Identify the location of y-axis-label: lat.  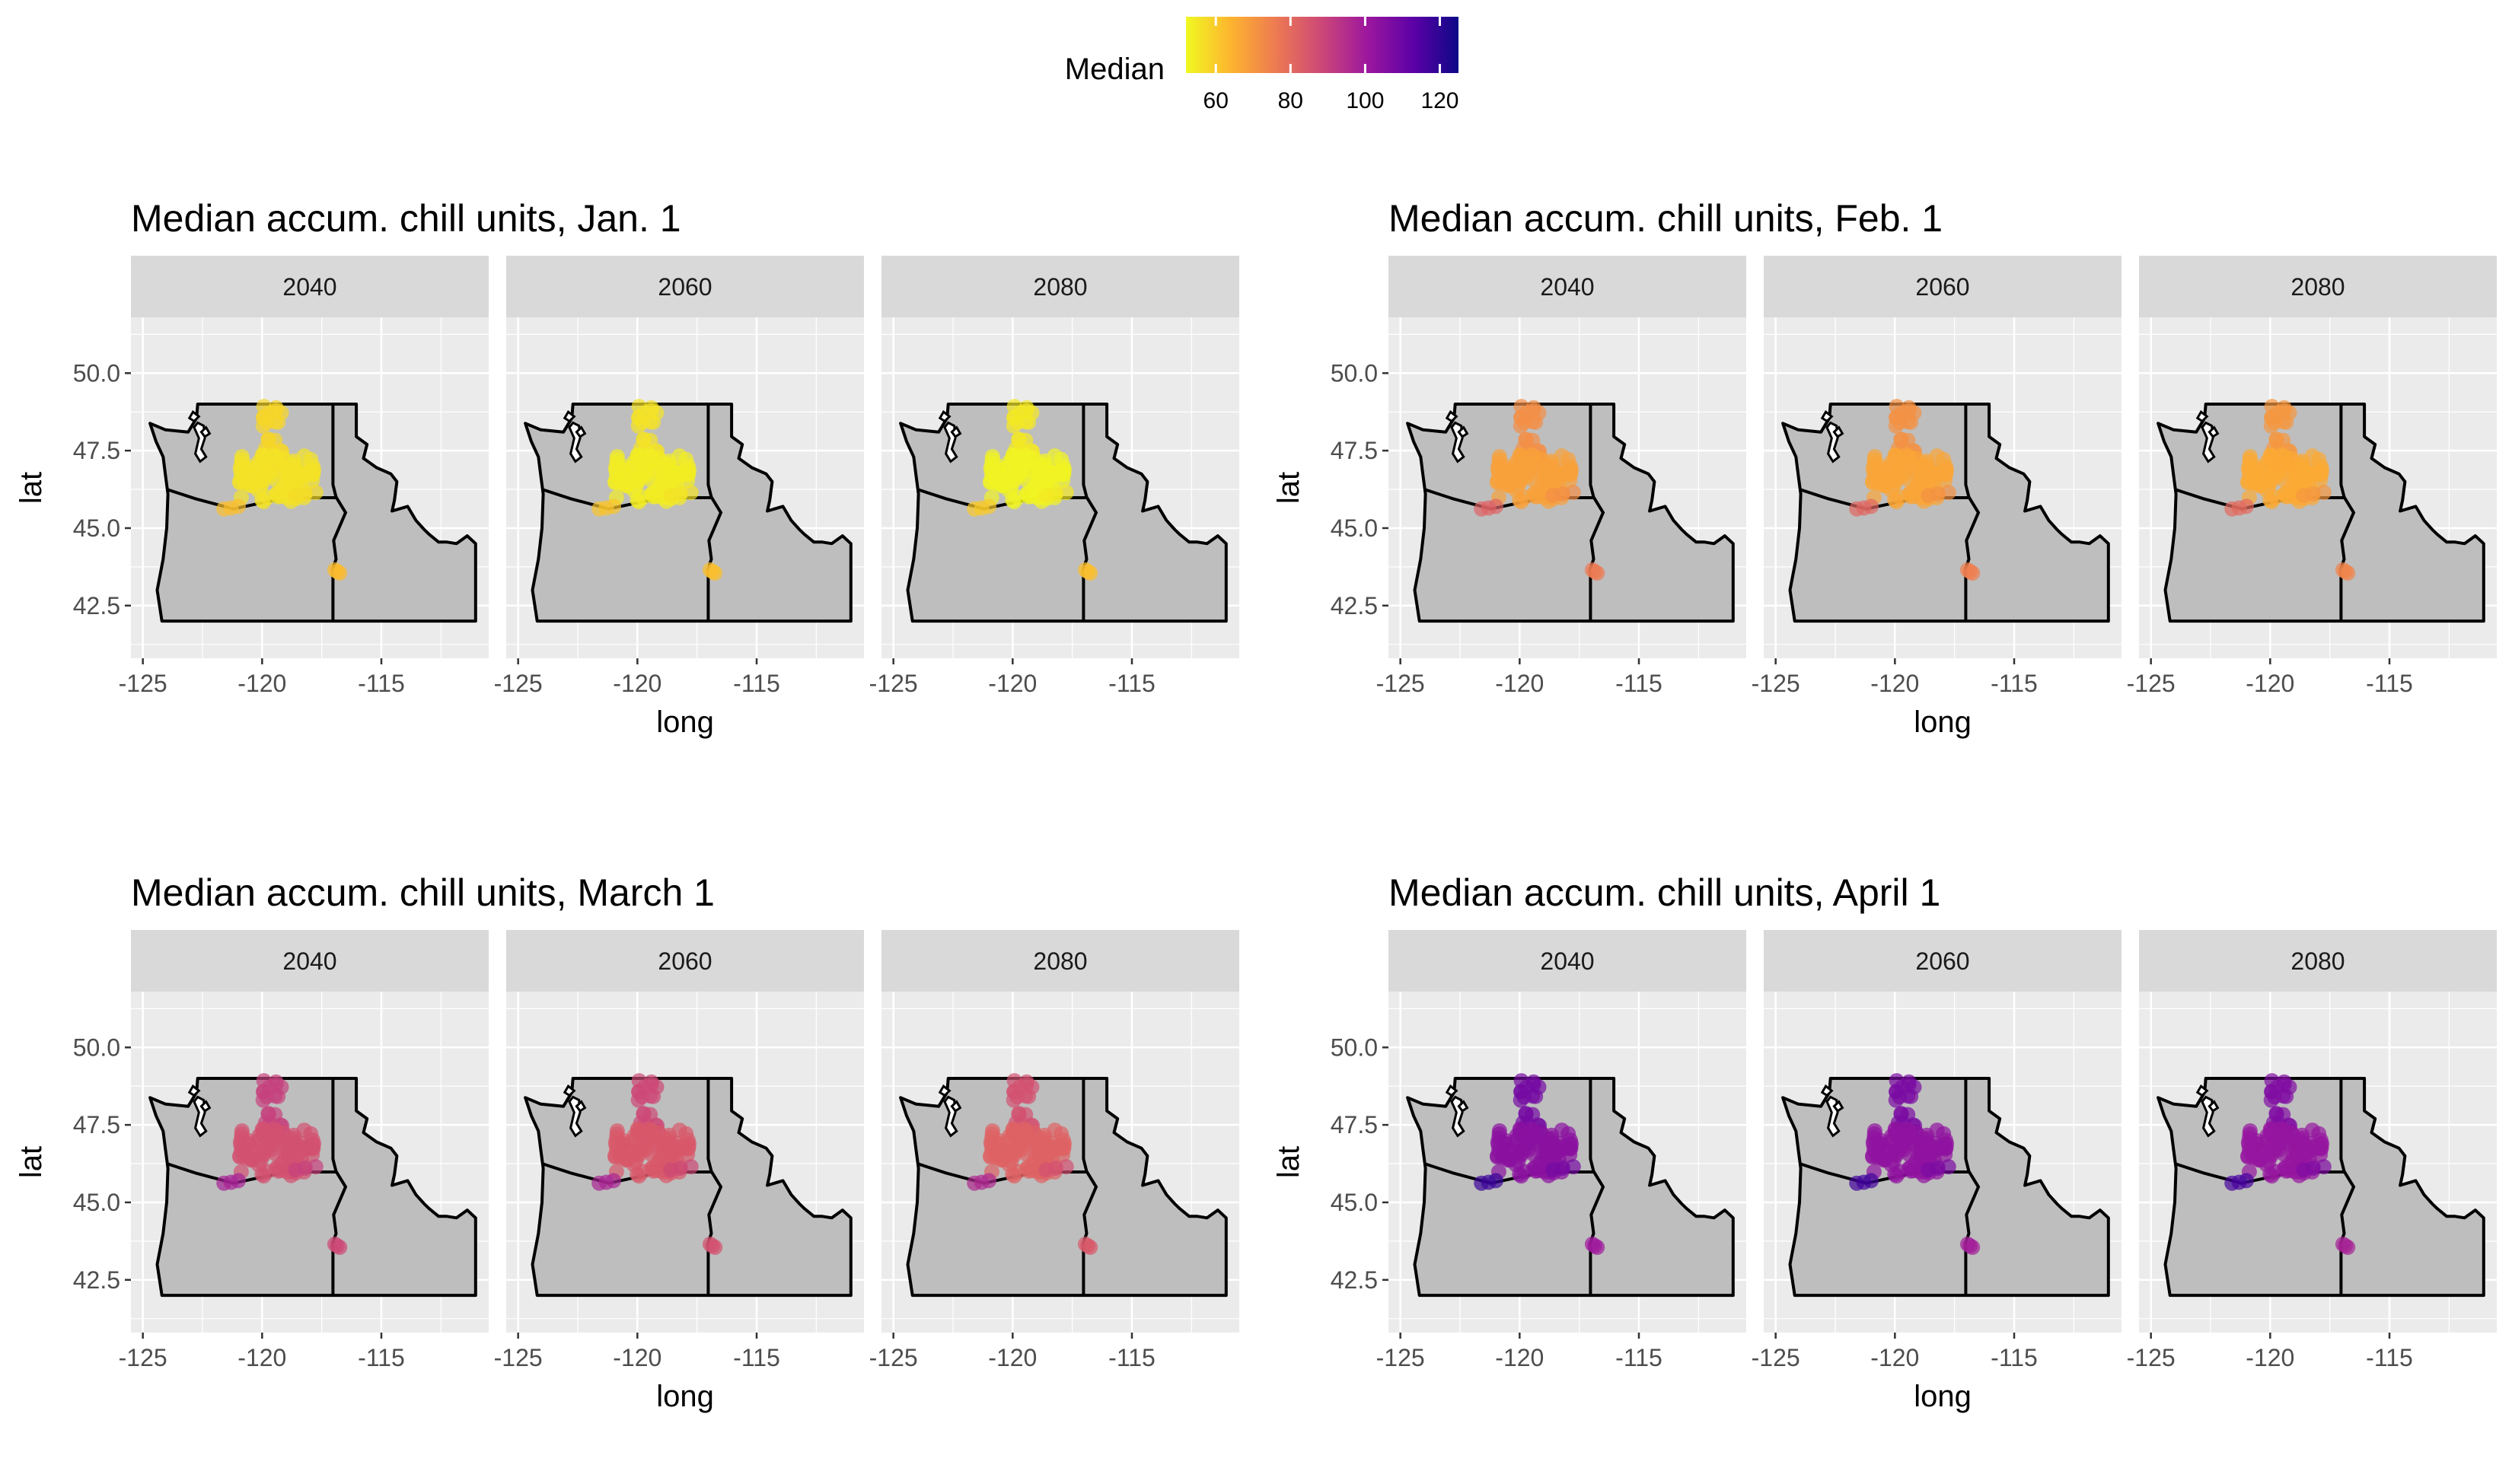
(1288, 488).